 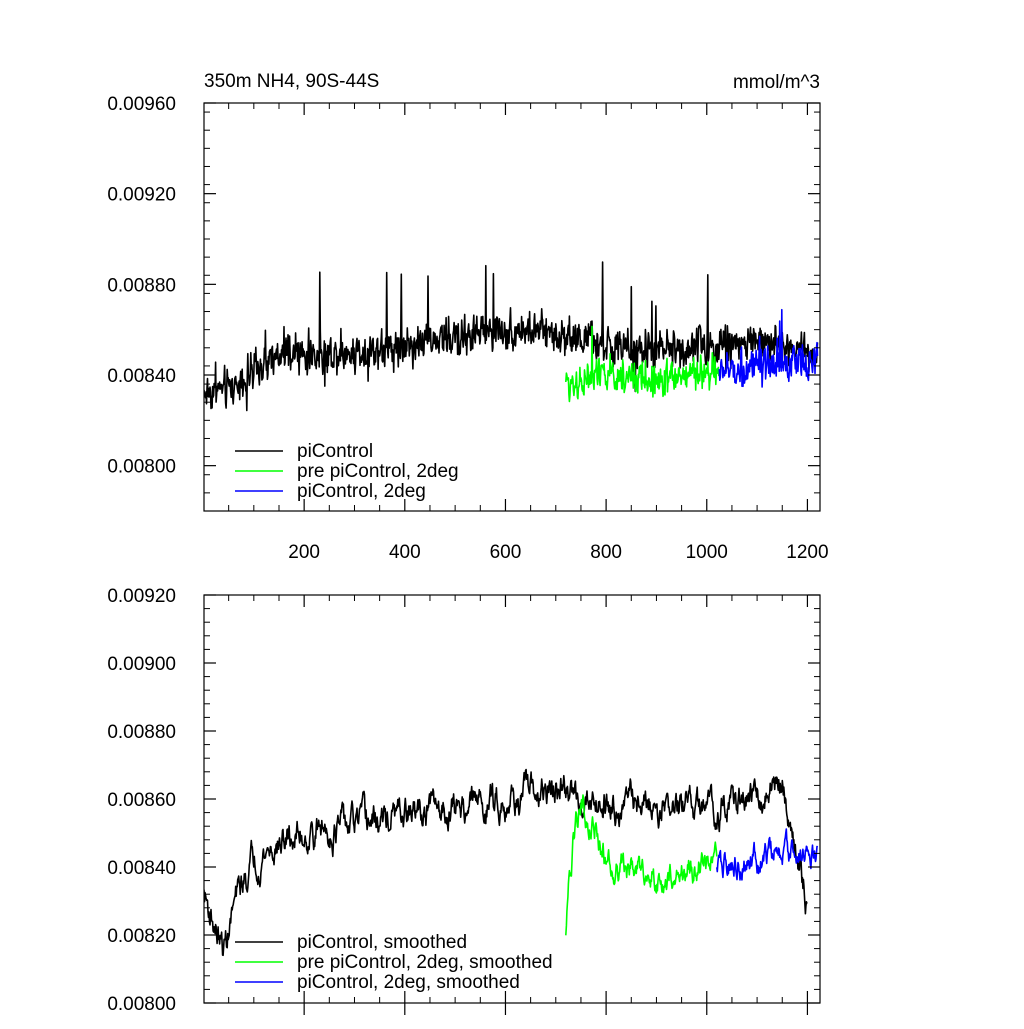 I want to click on top-series-group, so click(x=511, y=336).